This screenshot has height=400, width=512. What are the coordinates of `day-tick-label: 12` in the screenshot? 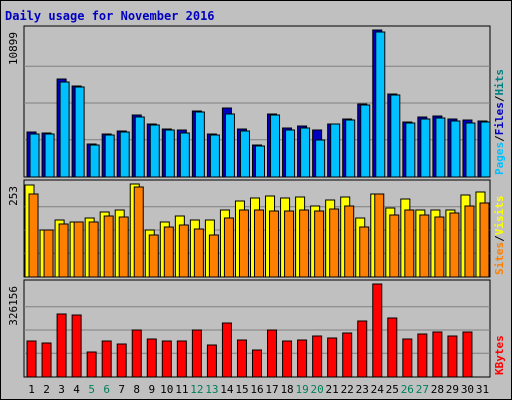 It's located at (196, 389).